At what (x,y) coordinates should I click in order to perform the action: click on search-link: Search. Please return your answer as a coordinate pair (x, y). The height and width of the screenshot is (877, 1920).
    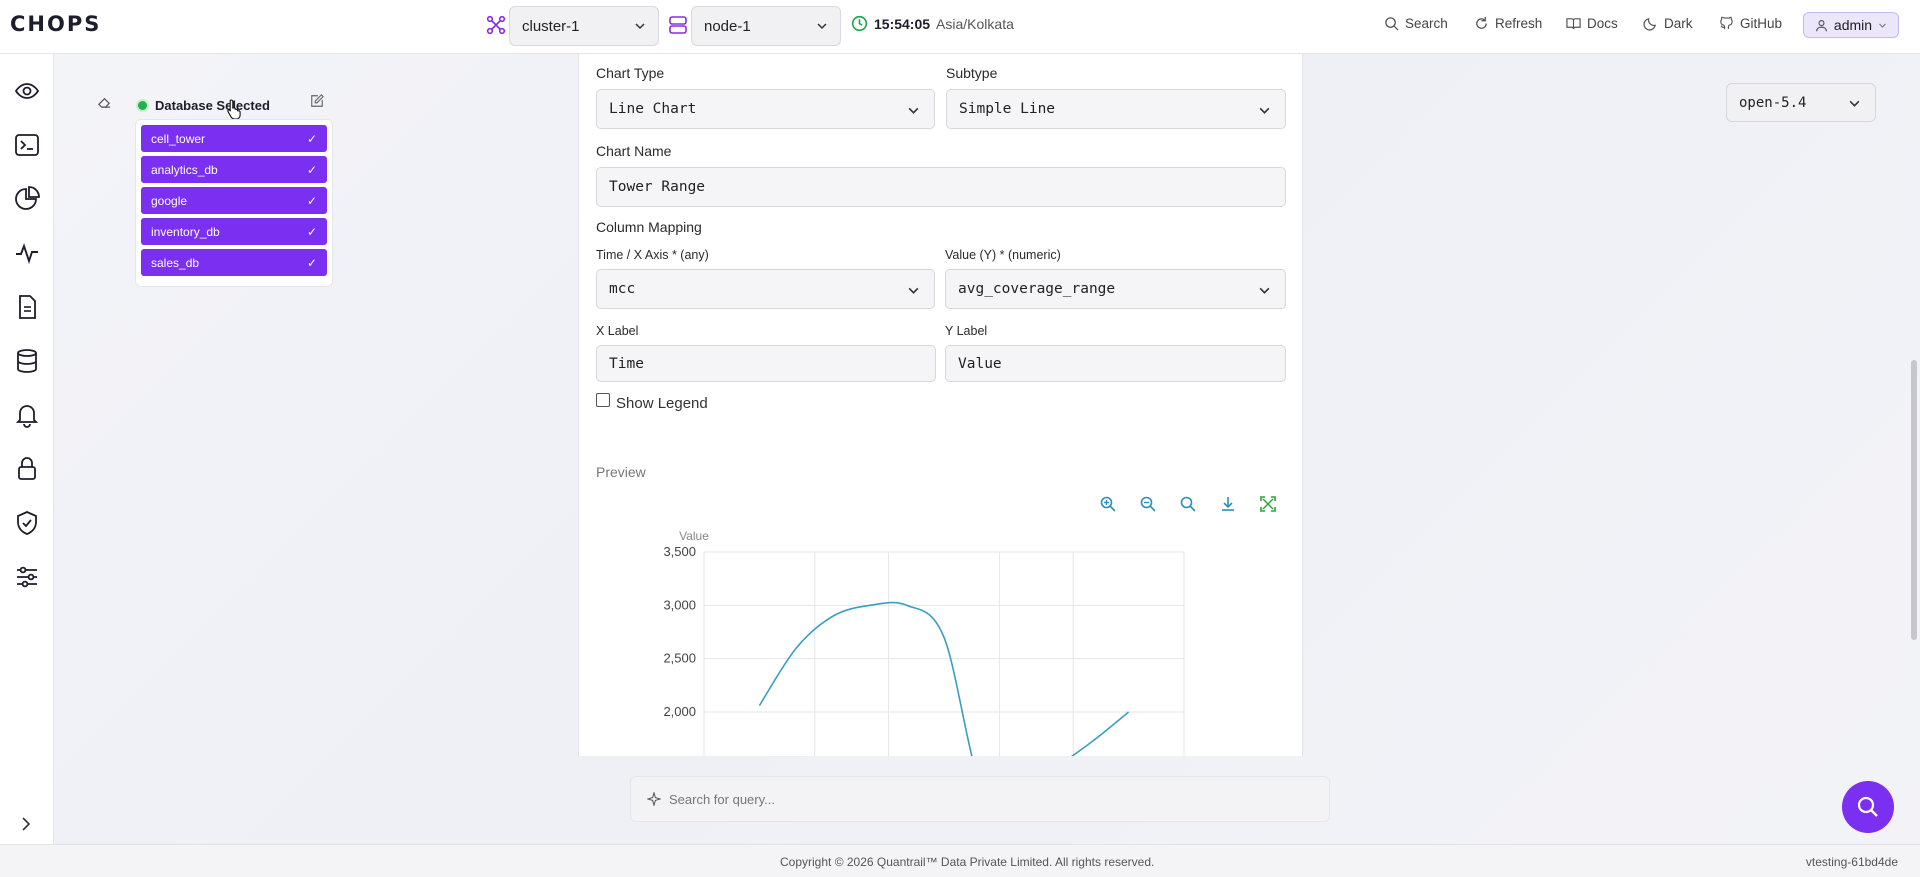
    Looking at the image, I should click on (1416, 23).